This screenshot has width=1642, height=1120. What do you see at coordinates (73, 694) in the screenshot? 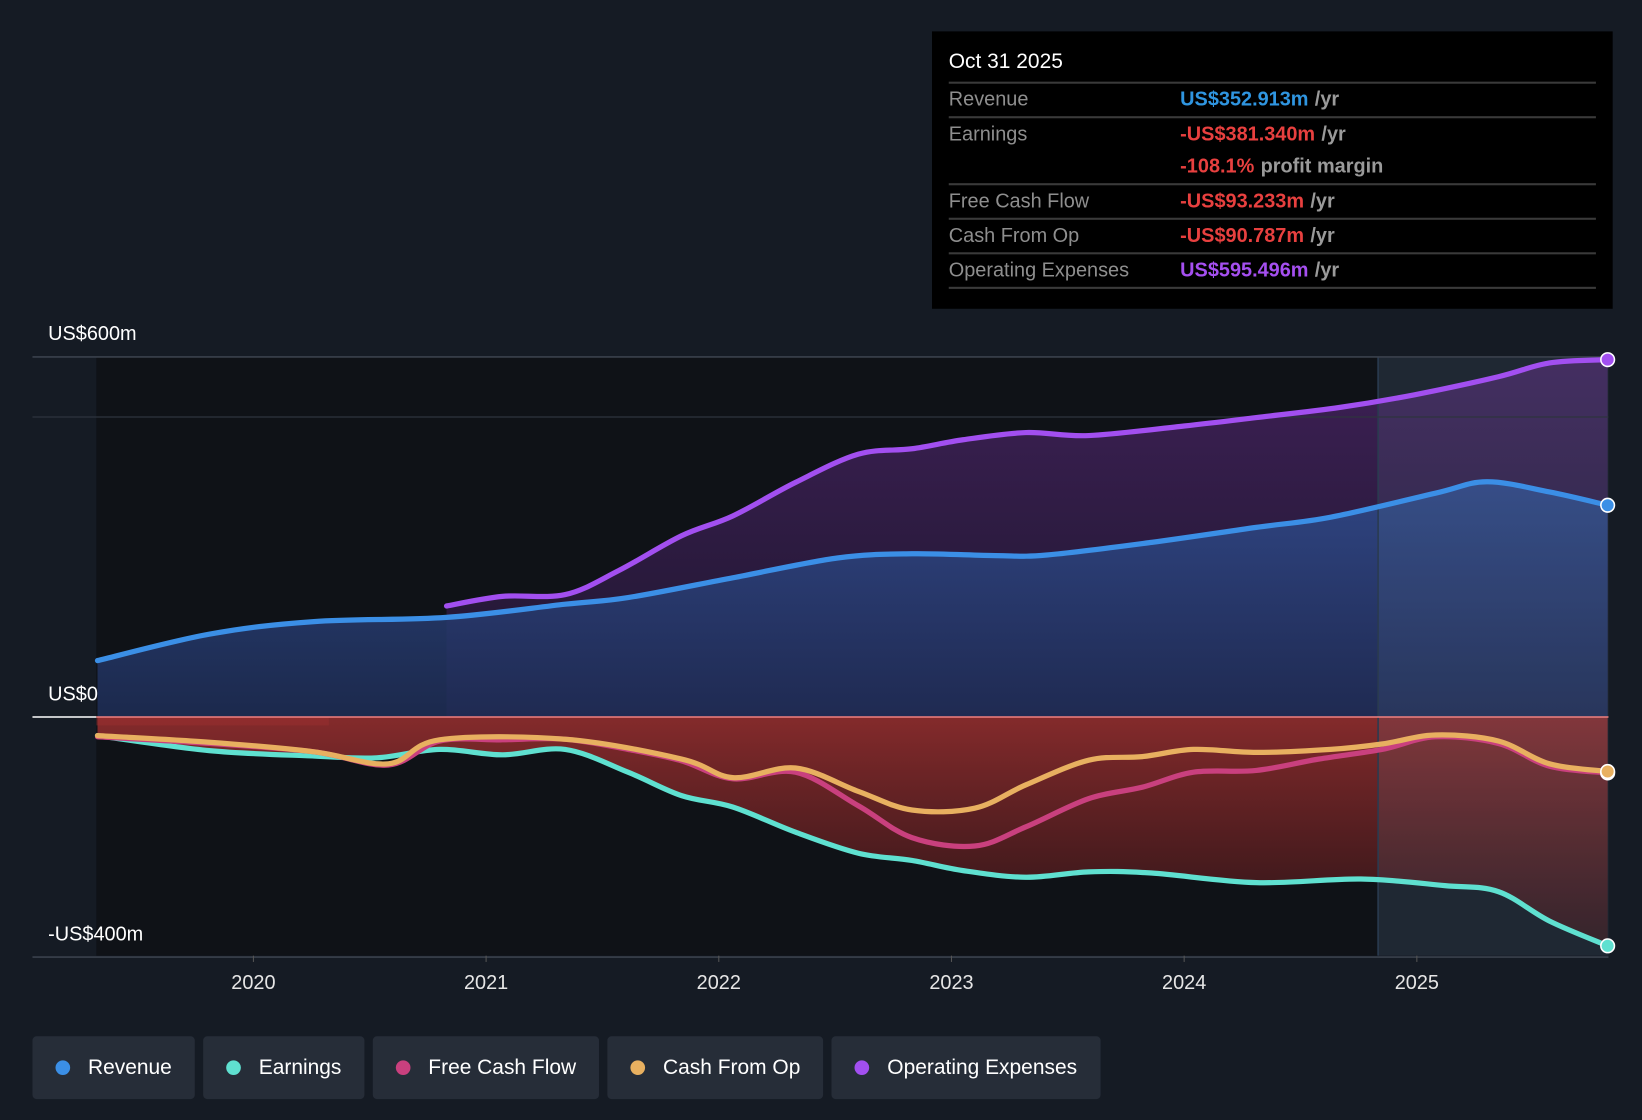
I see `y-axis-label: US$0` at bounding box center [73, 694].